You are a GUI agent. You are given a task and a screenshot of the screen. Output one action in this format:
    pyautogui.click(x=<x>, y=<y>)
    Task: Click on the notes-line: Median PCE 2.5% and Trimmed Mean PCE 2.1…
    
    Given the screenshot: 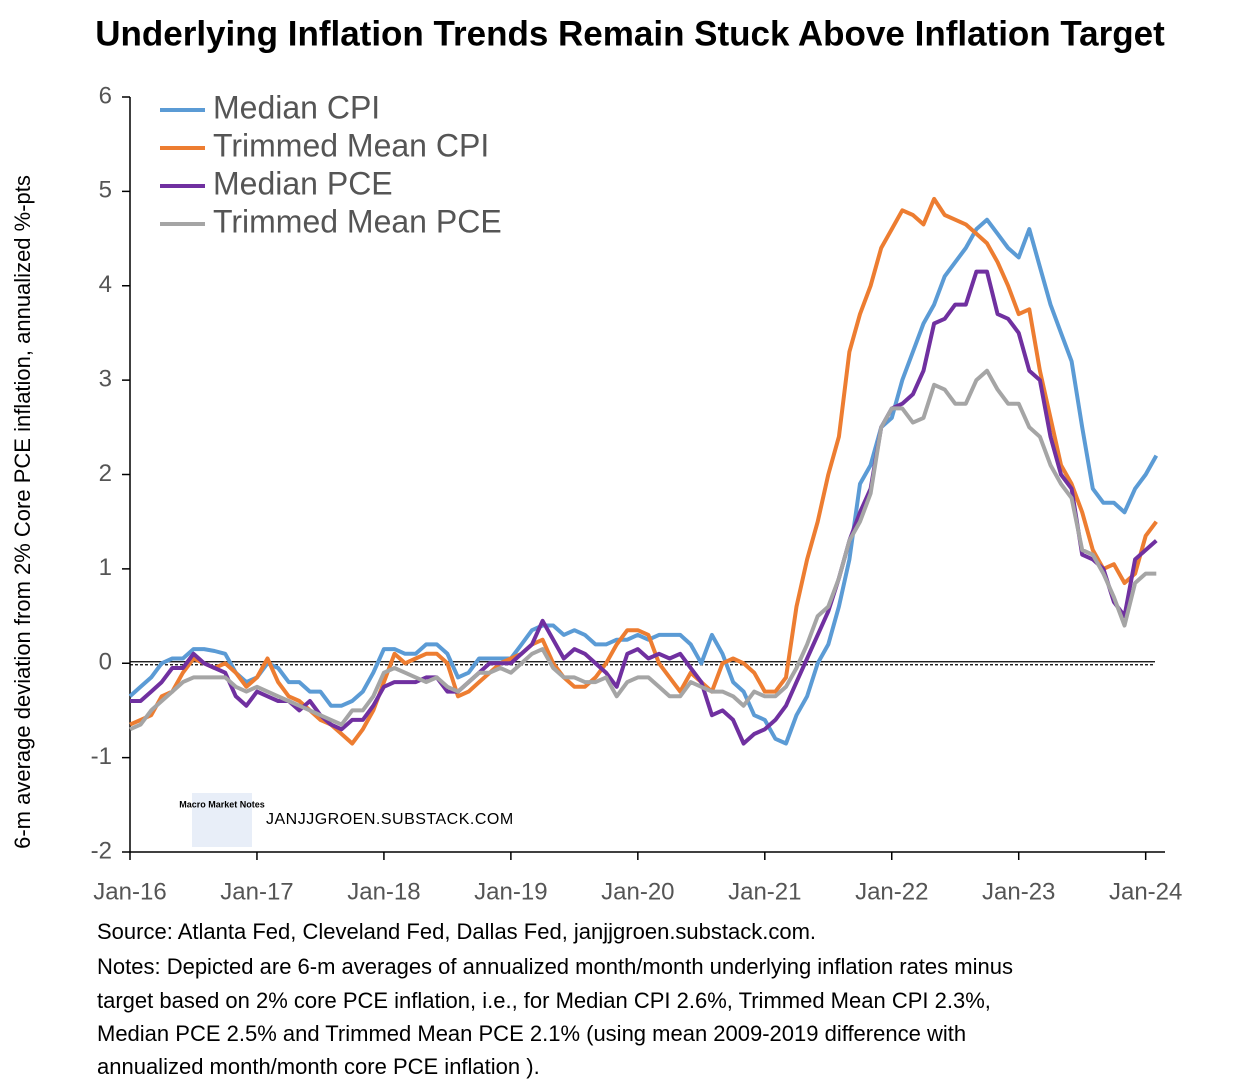 What is the action you would take?
    pyautogui.click(x=531, y=1033)
    